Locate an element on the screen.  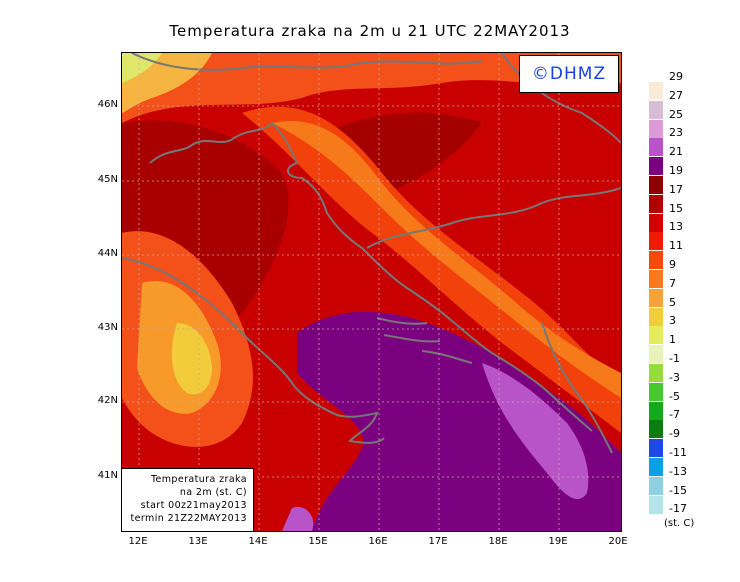
legend-label: -15 is located at coordinates (678, 490).